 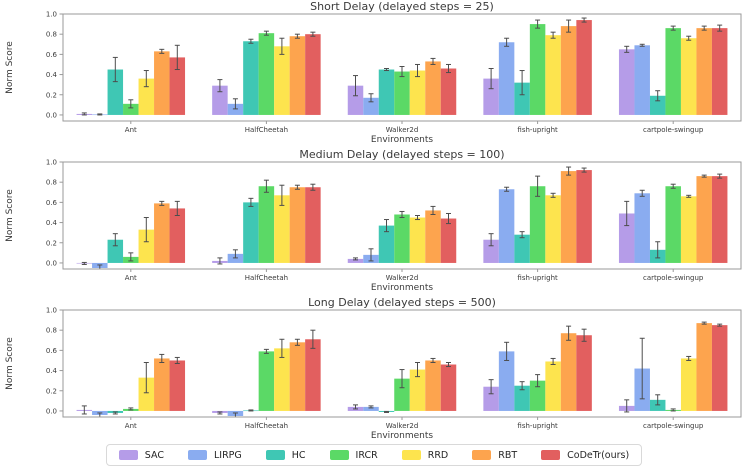 What do you see at coordinates (438, 455) in the screenshot?
I see `legend-label: RRD` at bounding box center [438, 455].